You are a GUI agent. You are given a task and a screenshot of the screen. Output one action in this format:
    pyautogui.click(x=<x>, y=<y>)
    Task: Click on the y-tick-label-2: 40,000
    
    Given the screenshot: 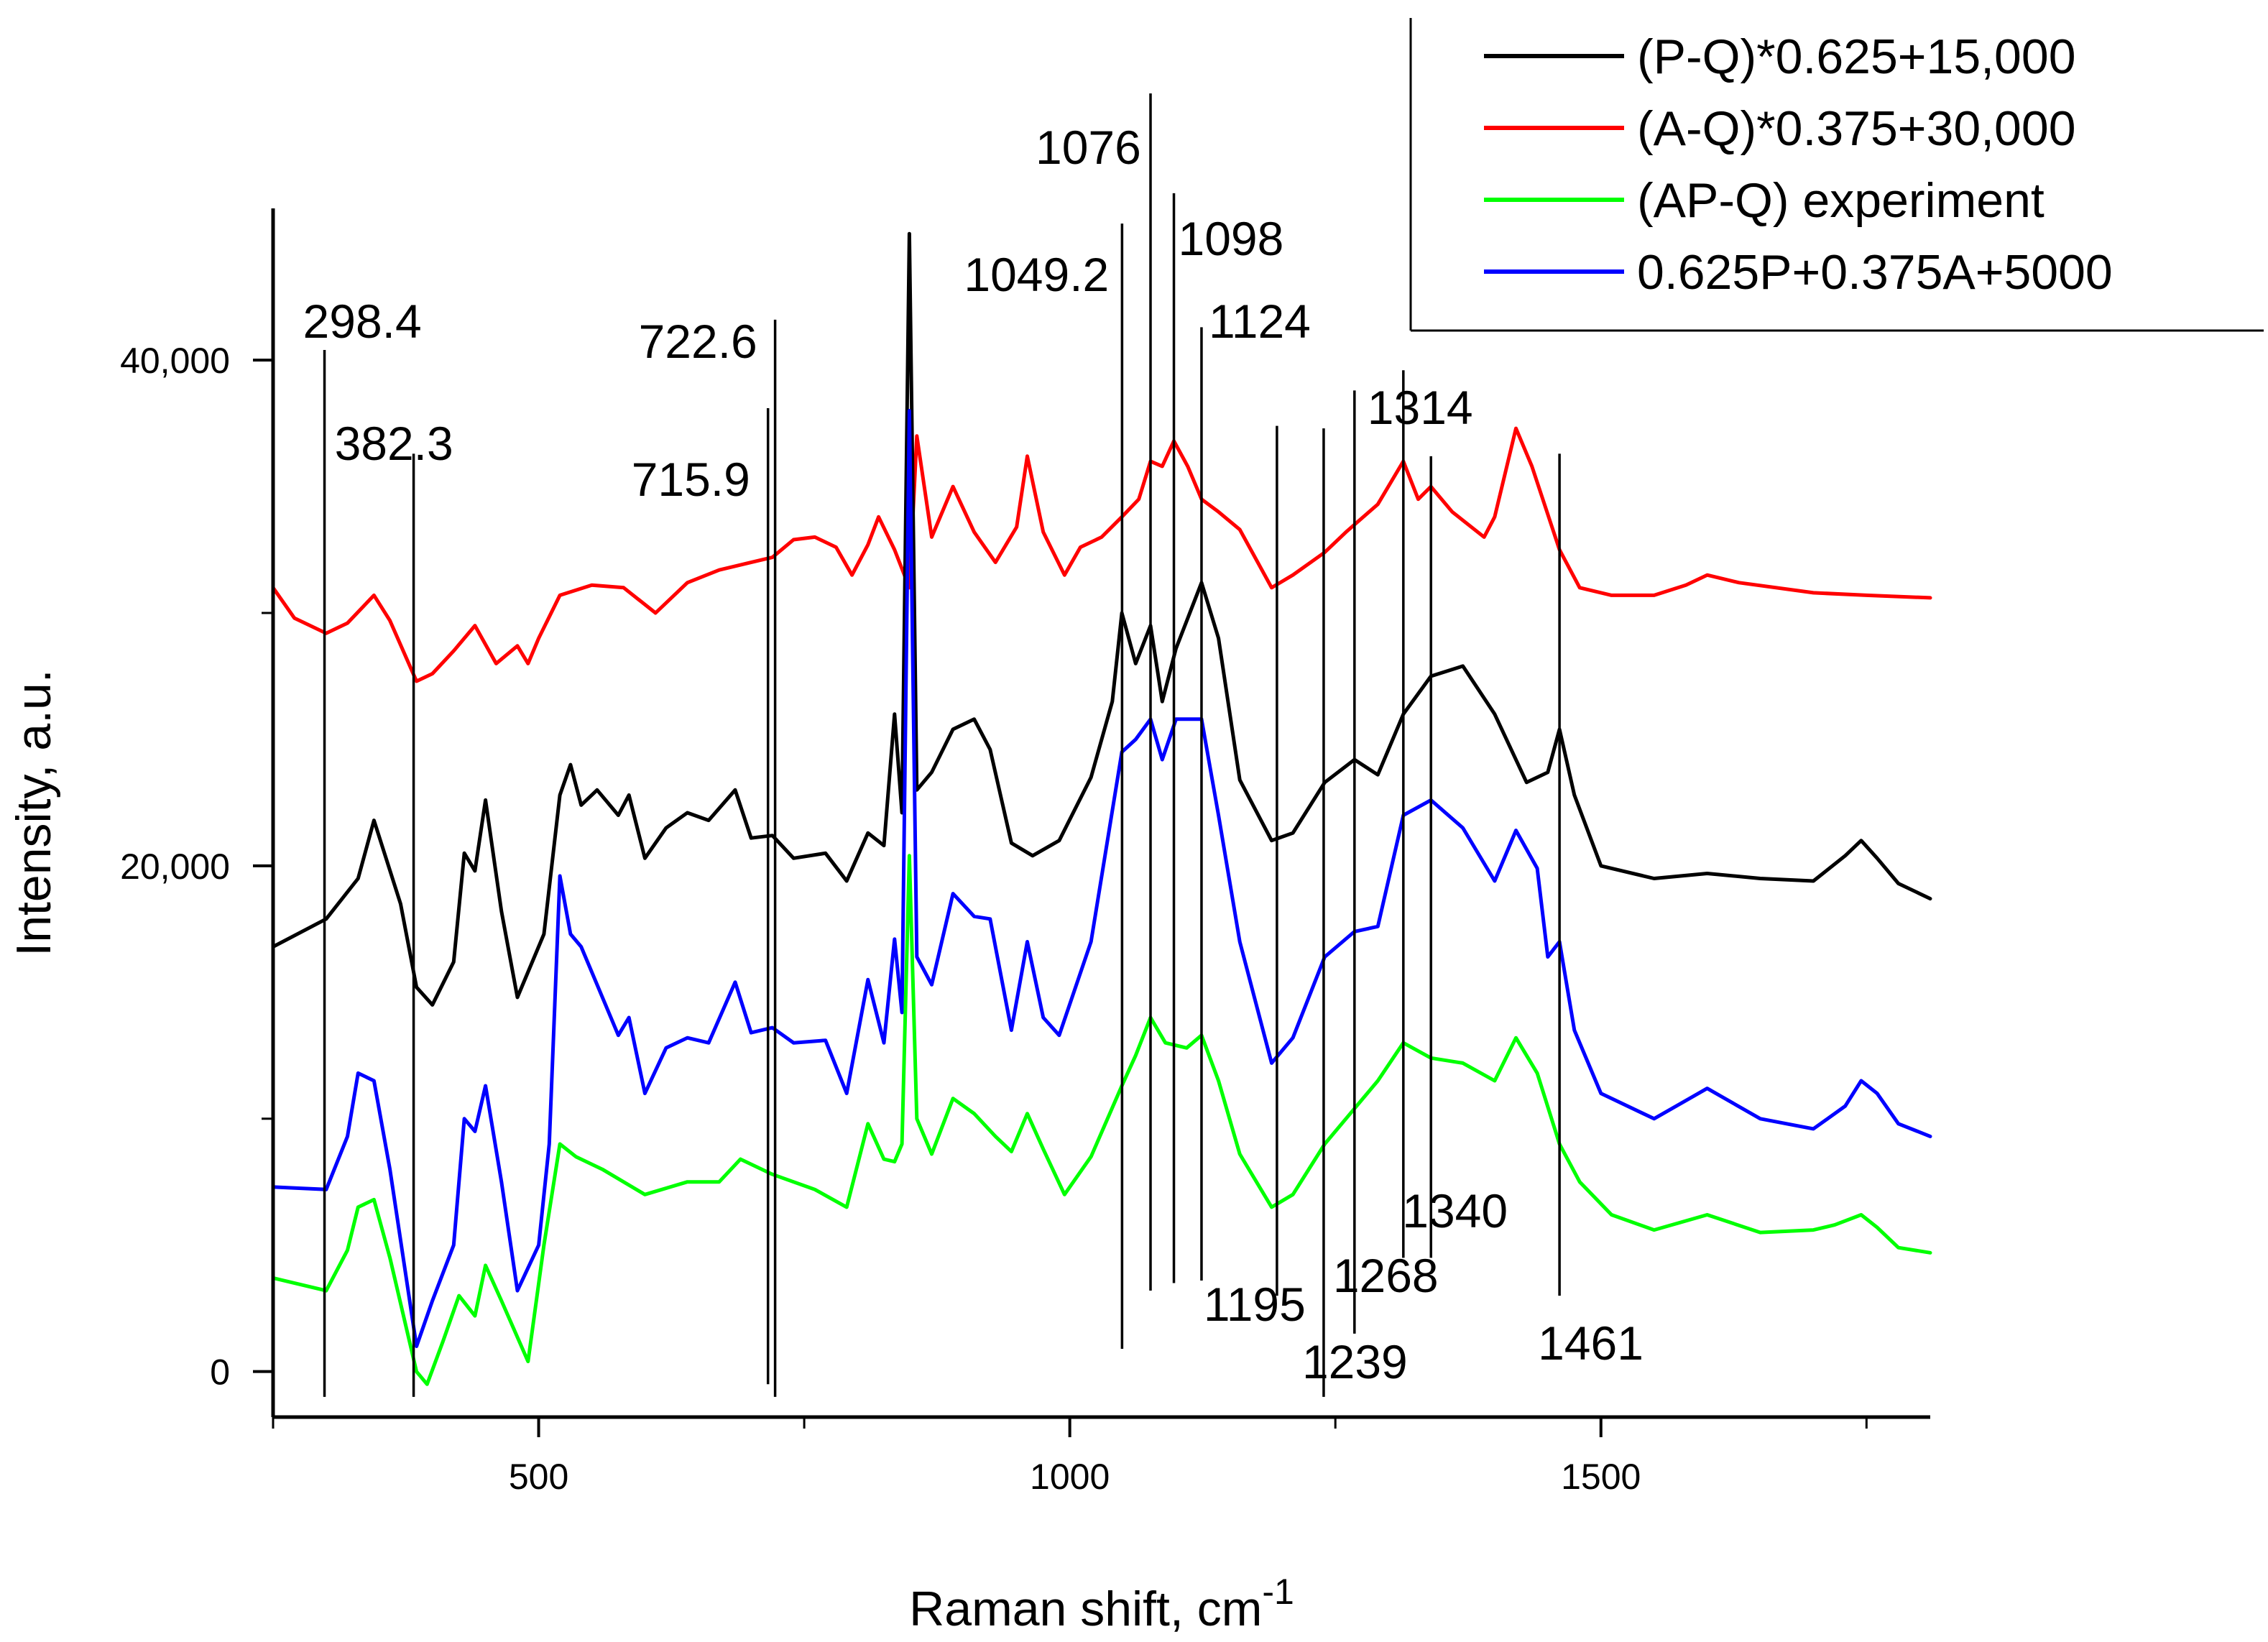 What is the action you would take?
    pyautogui.click(x=175, y=361)
    